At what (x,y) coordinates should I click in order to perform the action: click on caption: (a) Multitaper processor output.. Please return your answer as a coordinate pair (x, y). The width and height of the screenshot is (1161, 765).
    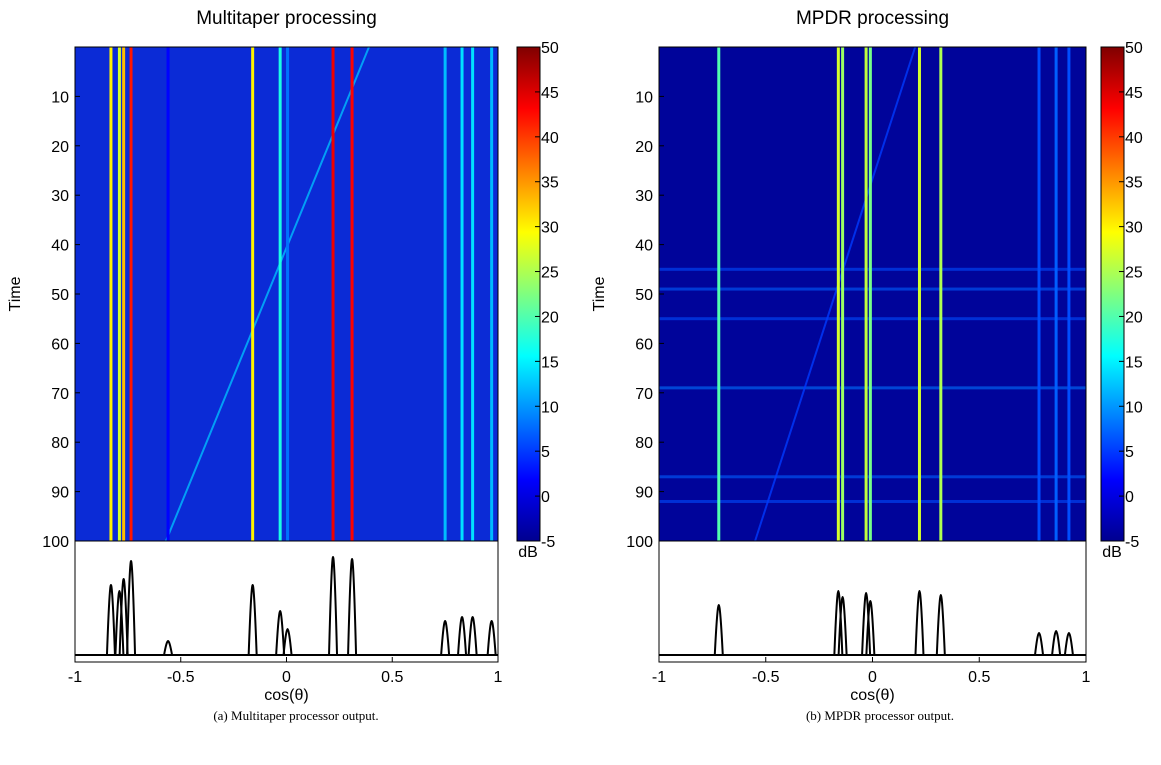
    Looking at the image, I should click on (295, 715).